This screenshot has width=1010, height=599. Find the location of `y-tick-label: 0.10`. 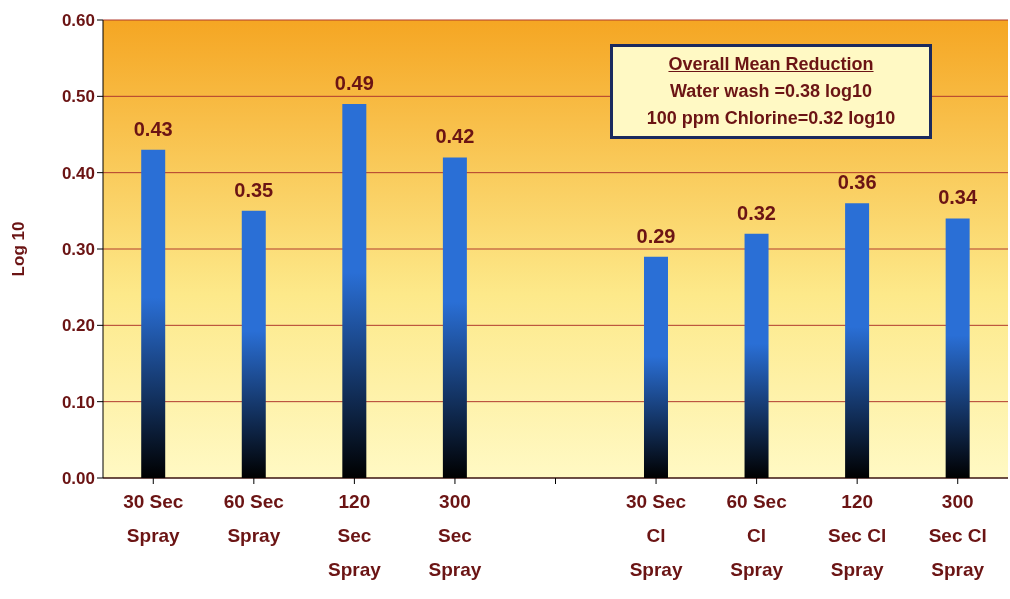

y-tick-label: 0.10 is located at coordinates (78, 402).